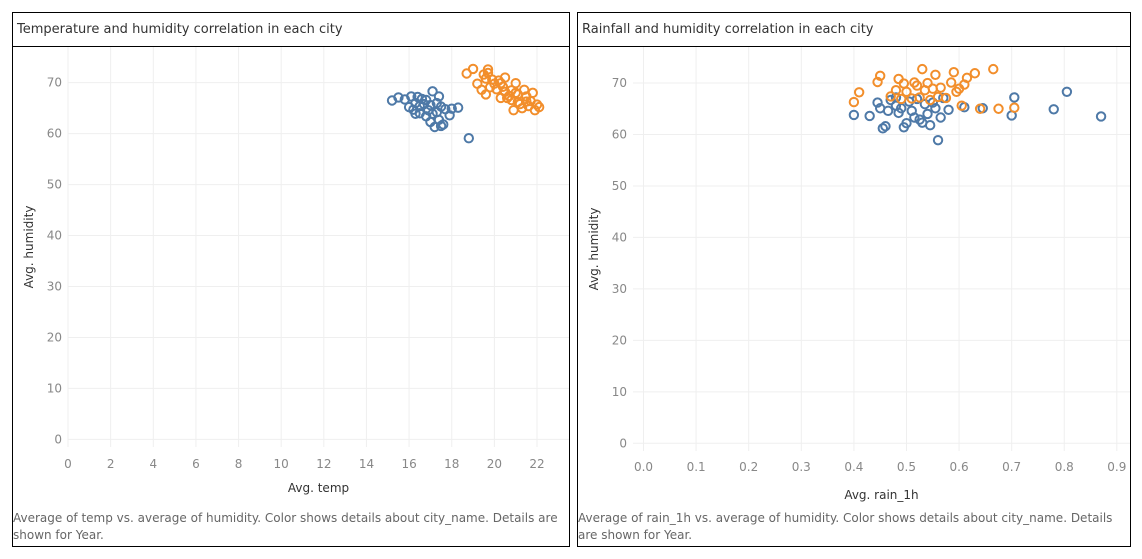 Image resolution: width=1142 pixels, height=559 pixels. Describe the element at coordinates (619, 289) in the screenshot. I see `y-tick-label: 30` at that location.